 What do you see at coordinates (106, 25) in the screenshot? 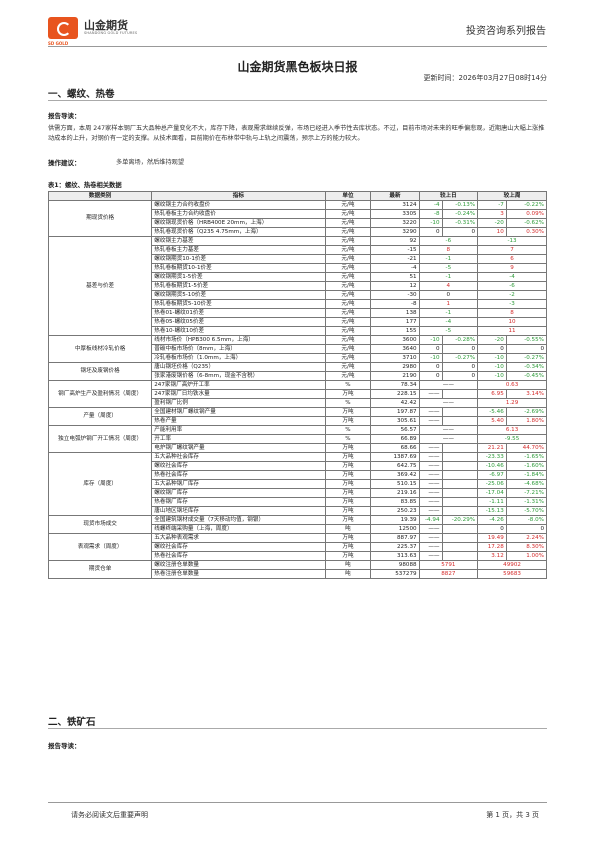
I see `company-logo-text: 山金期货` at bounding box center [106, 25].